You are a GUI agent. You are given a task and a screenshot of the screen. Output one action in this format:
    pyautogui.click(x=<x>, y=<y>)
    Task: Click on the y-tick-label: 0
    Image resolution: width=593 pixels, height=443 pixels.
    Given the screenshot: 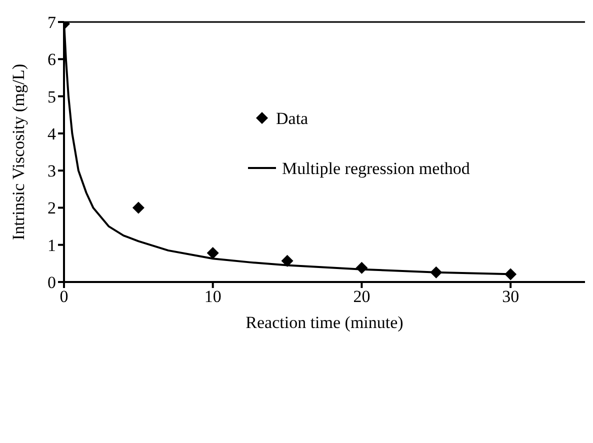 What is the action you would take?
    pyautogui.click(x=52, y=282)
    